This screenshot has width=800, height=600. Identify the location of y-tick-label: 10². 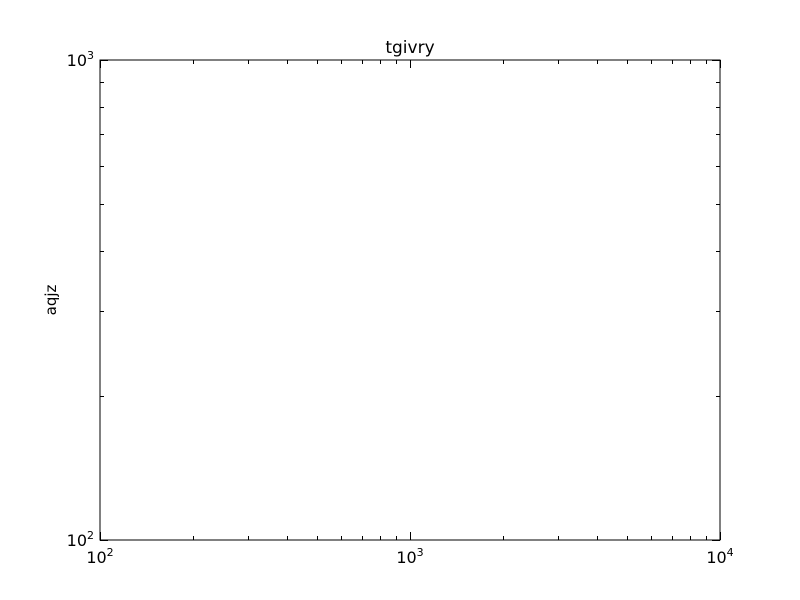
(80, 539).